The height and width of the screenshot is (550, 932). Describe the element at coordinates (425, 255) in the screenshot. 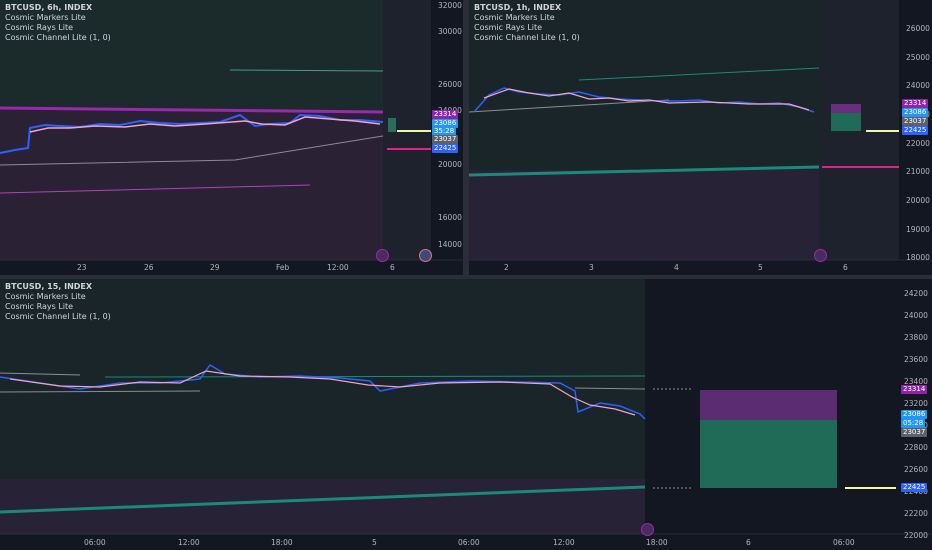

I see `flag-icon` at that location.